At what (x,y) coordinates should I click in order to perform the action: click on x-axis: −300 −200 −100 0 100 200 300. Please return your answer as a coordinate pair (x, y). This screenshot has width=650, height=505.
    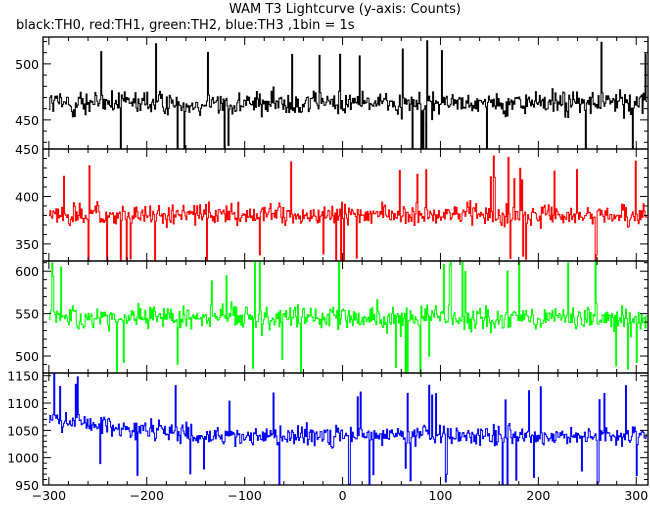
    Looking at the image, I should click on (340, 495).